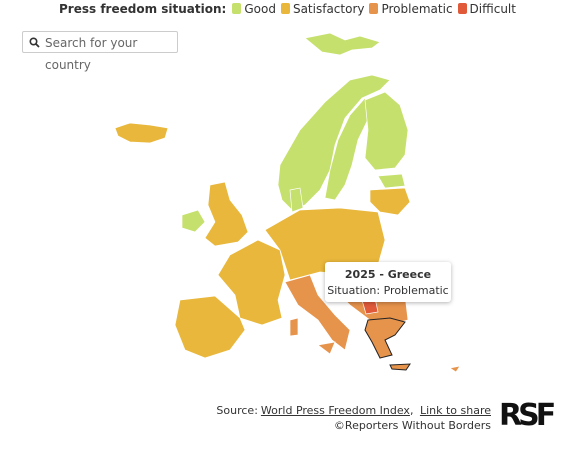 The image size is (580, 450). What do you see at coordinates (388, 274) in the screenshot?
I see `tooltip-title: 2025 - Greece` at bounding box center [388, 274].